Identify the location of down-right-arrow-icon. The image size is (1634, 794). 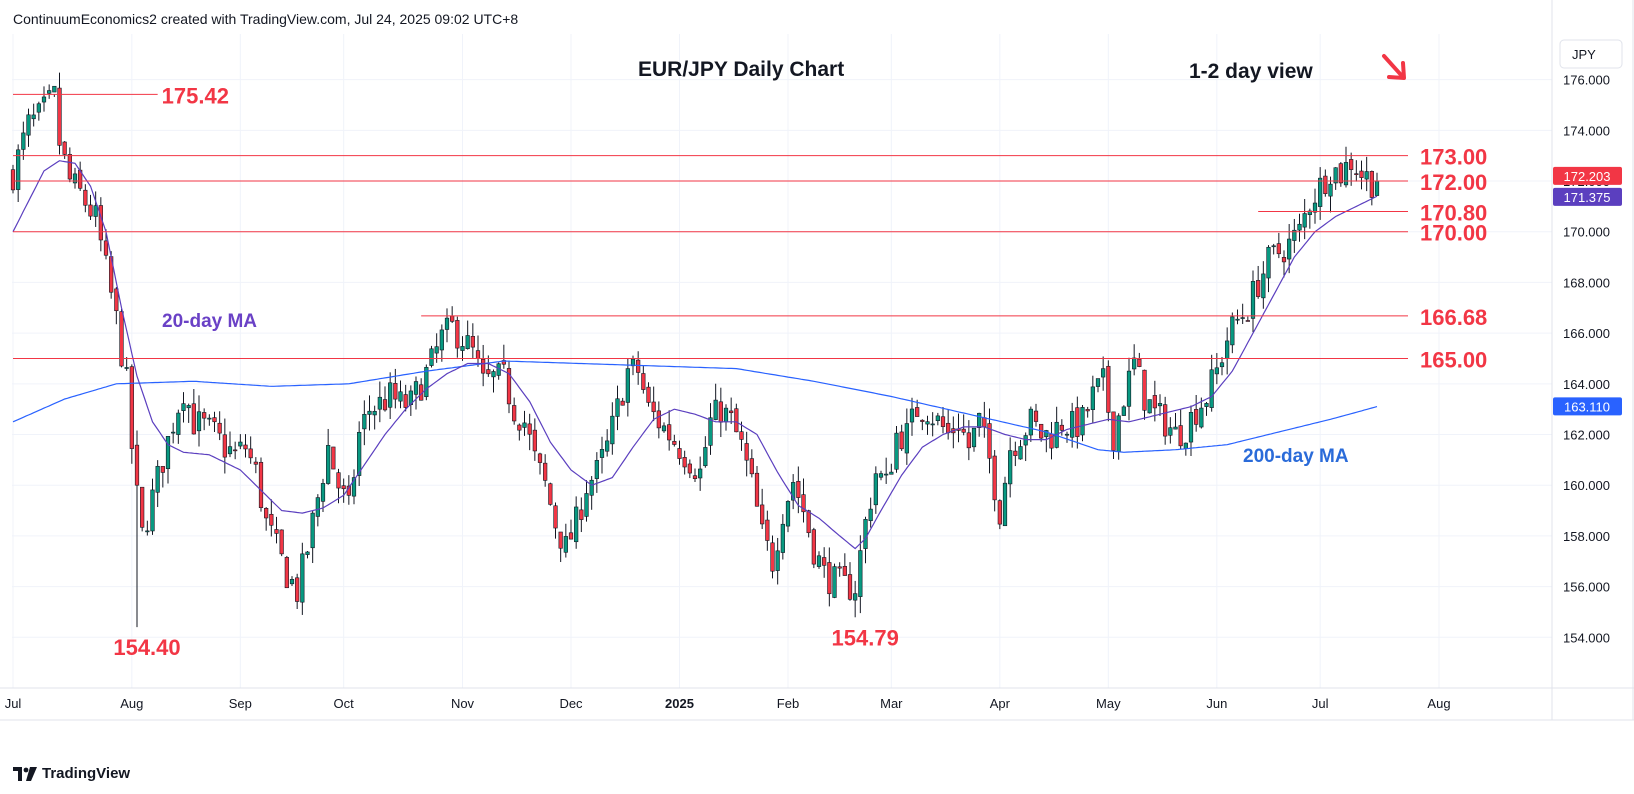
(1394, 67).